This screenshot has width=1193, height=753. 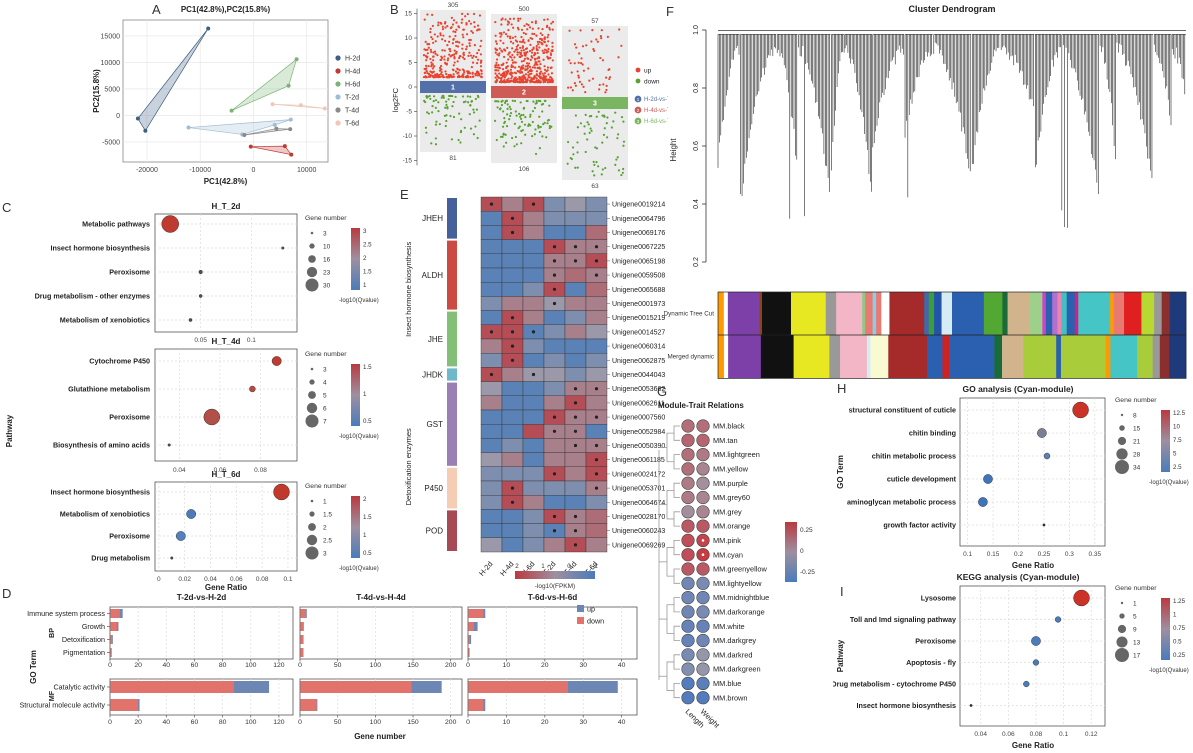 What do you see at coordinates (1179, 628) in the screenshot?
I see `svg-text: 0.75` at bounding box center [1179, 628].